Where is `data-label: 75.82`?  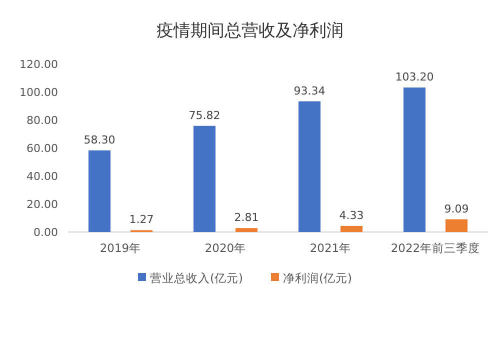 data-label: 75.82 is located at coordinates (204, 115).